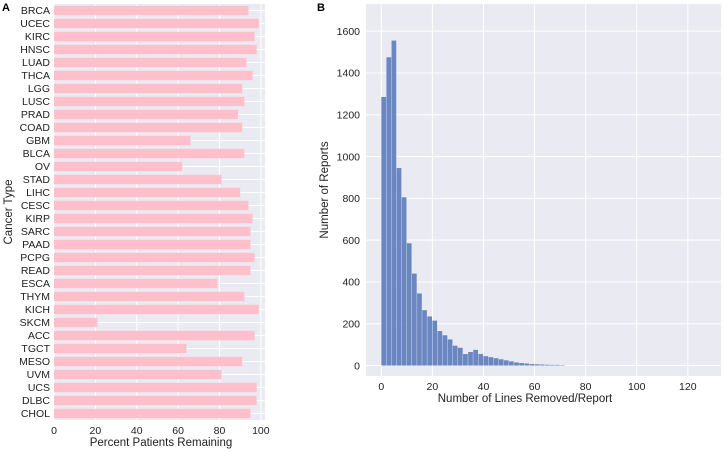 Image resolution: width=724 pixels, height=452 pixels. I want to click on x-tick-label-b: 100, so click(637, 387).